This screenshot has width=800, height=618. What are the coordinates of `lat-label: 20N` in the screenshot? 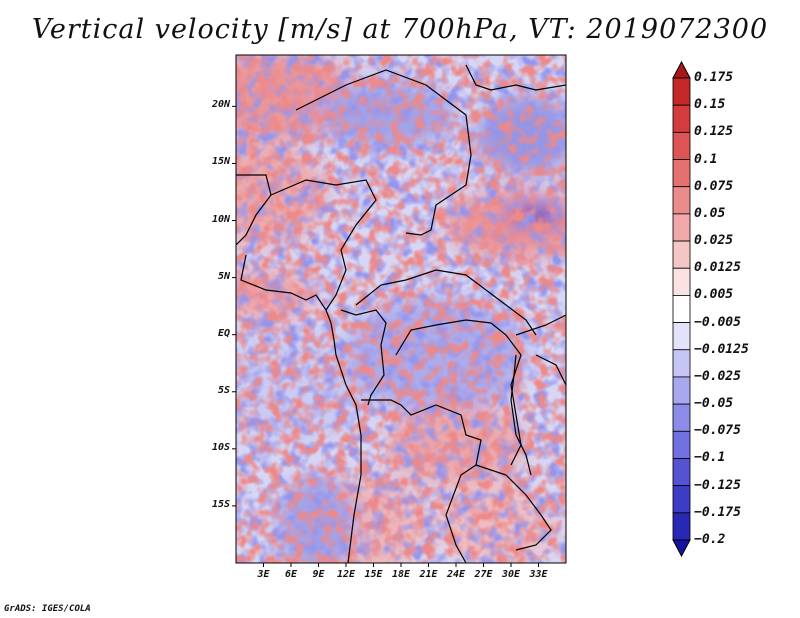 It's located at (220, 105).